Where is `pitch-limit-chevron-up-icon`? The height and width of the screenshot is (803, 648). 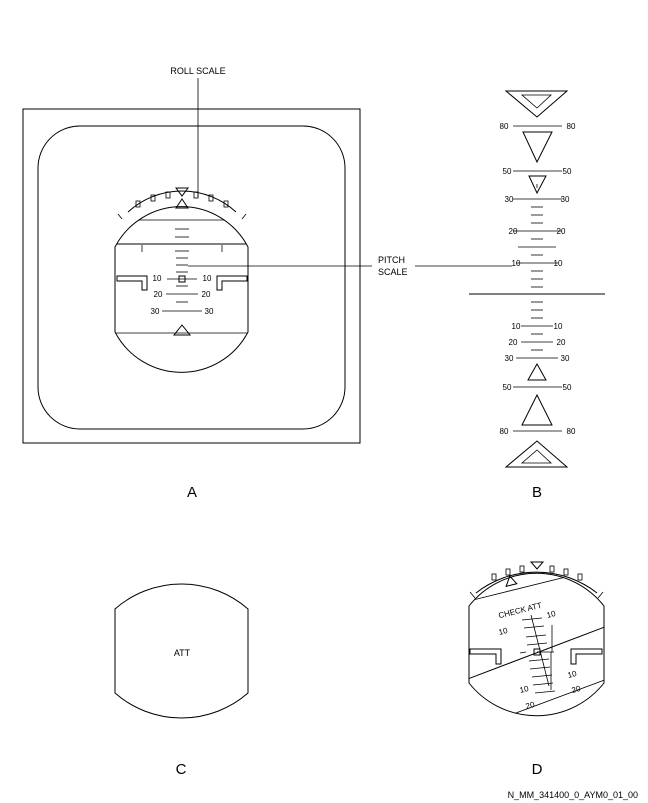
pitch-limit-chevron-up-icon is located at coordinates (536, 454).